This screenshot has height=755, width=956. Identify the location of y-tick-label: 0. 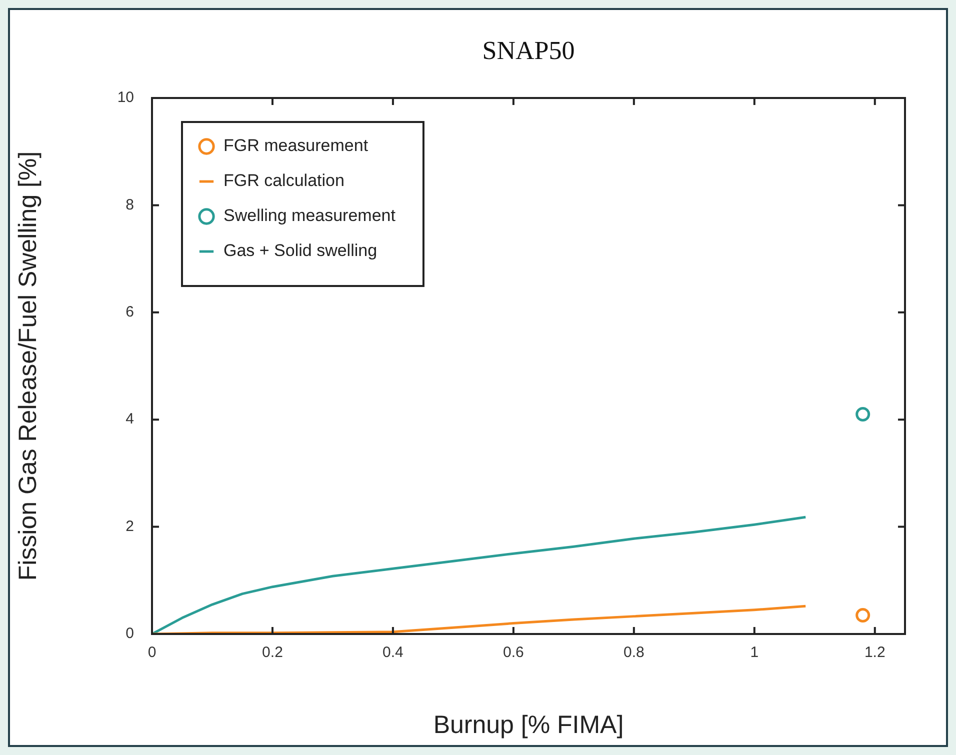
(130, 633).